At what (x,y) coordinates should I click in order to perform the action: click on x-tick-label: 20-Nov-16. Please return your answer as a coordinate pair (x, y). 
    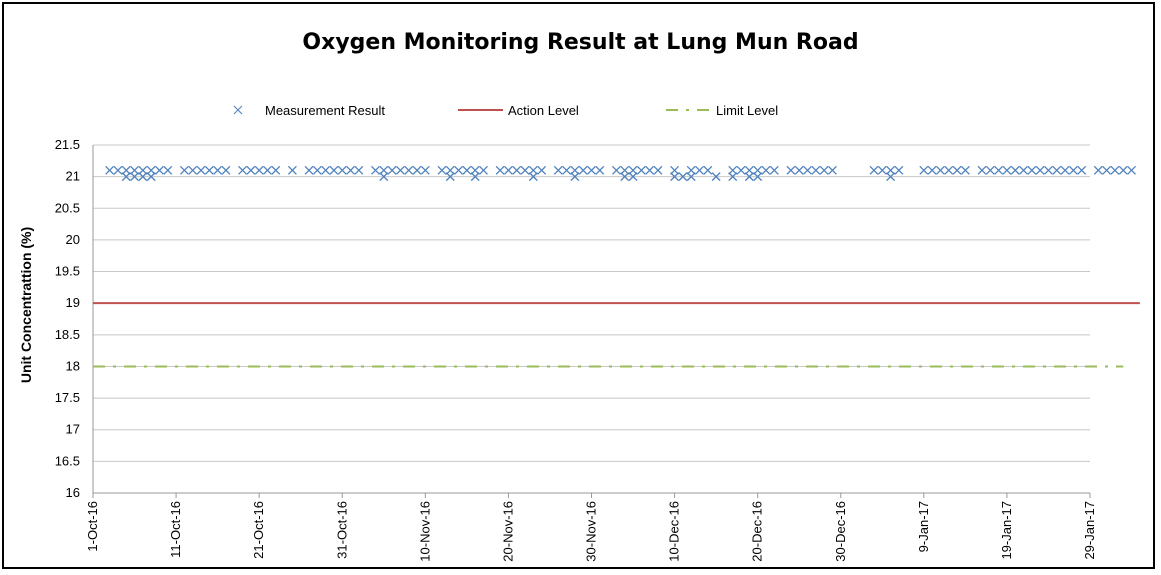
    Looking at the image, I should click on (507, 531).